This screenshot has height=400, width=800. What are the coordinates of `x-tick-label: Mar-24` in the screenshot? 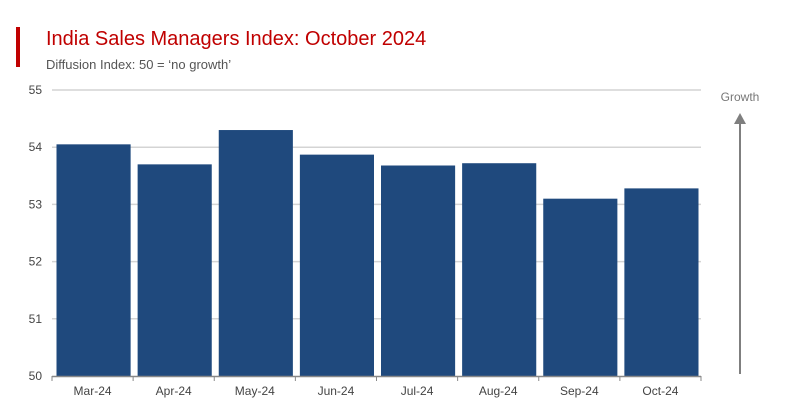 It's located at (93, 391).